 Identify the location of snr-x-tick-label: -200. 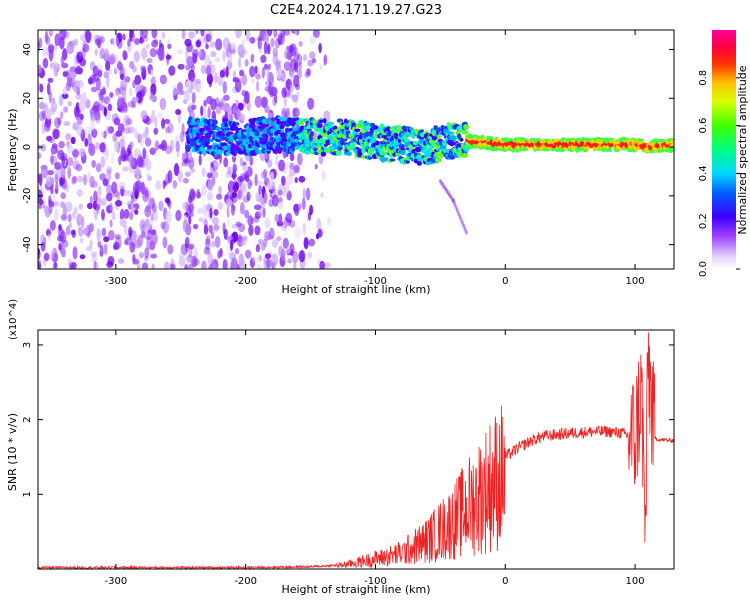
(245, 581).